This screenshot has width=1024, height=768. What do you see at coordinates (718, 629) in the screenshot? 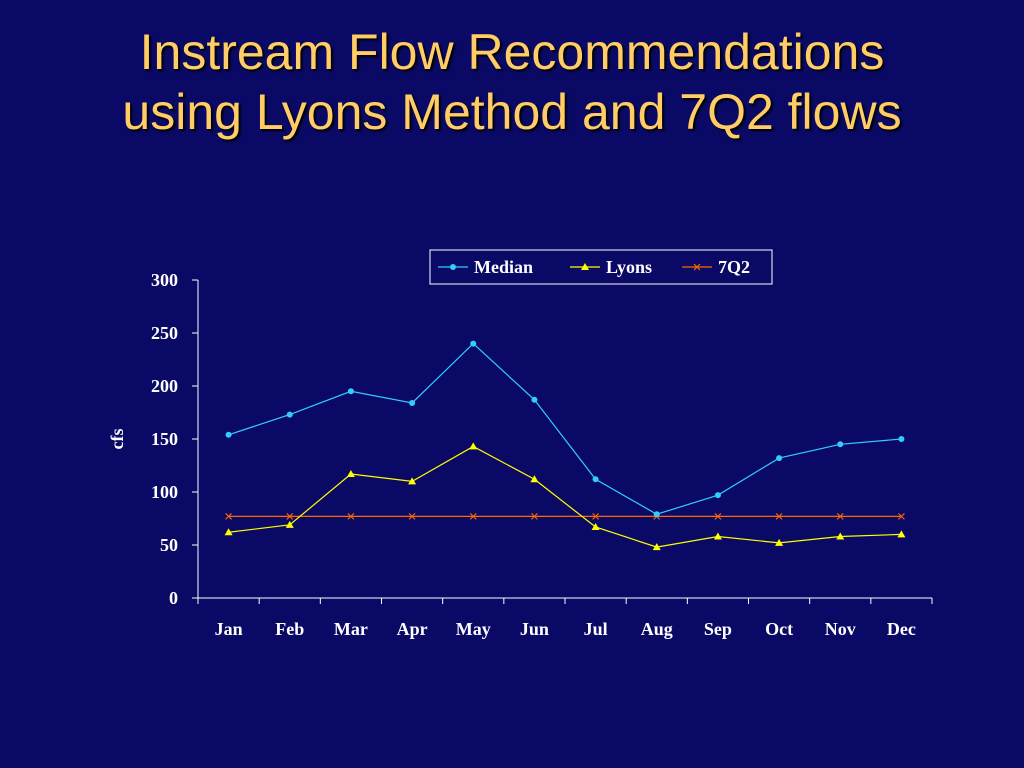
I see `x-tick-label: Sep` at bounding box center [718, 629].